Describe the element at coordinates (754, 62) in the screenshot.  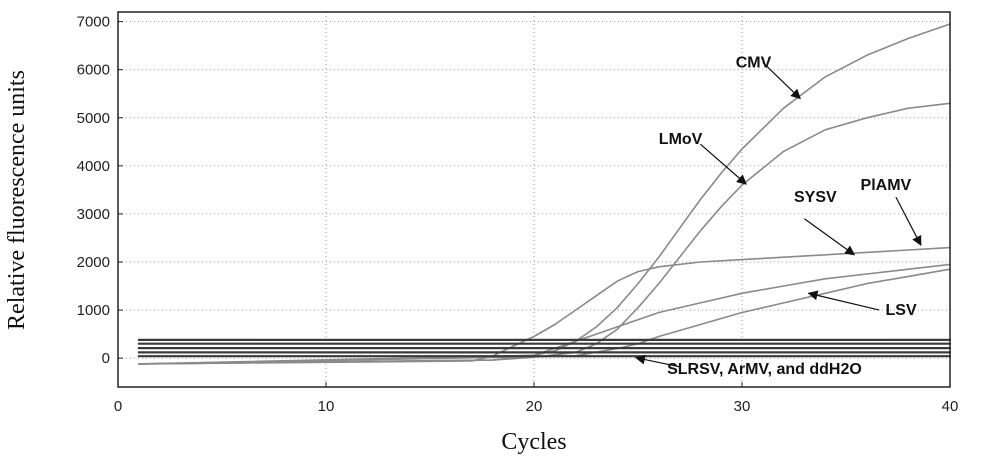
I see `annotation-label-cmv: CMV` at that location.